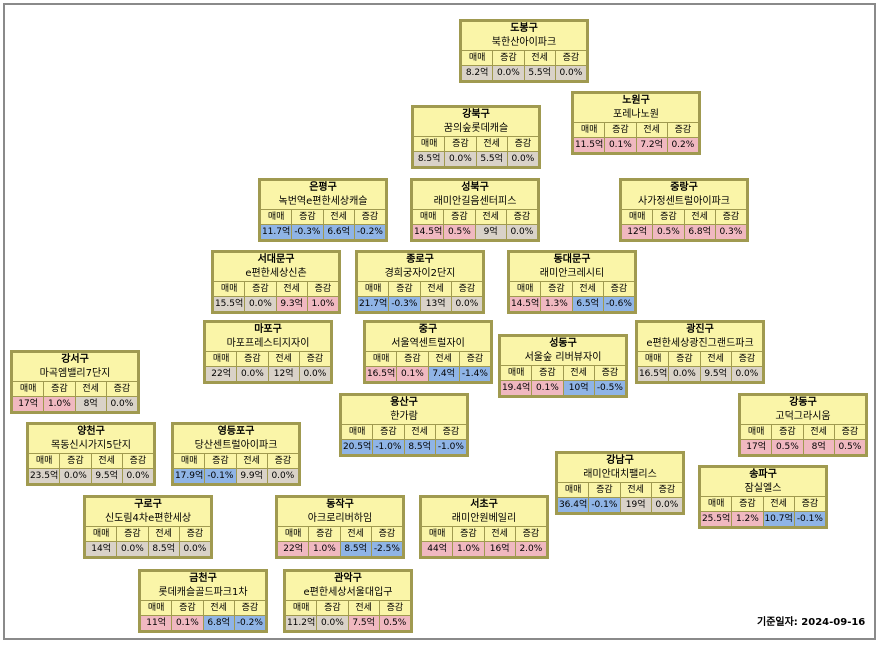 The height and width of the screenshot is (647, 883). What do you see at coordinates (428, 352) in the screenshot?
I see `district-card: 중구 서울역센트럴자이 매매 증감 전세 증감 16.5억 0.1% 7.4억 -1.4%` at bounding box center [428, 352].